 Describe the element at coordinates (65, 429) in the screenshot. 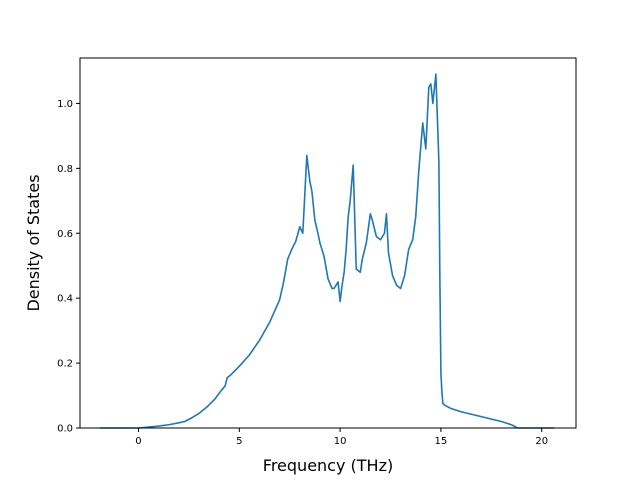

I see `y-tick-label: 0.0` at that location.